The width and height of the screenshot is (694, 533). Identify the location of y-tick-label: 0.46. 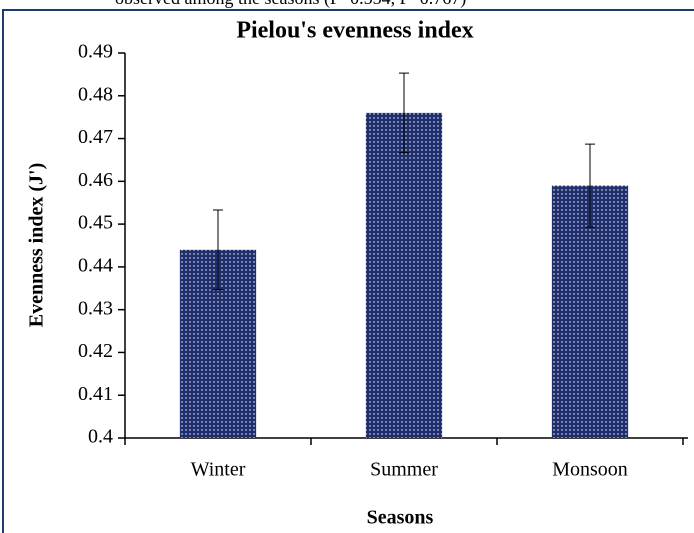
(95, 180).